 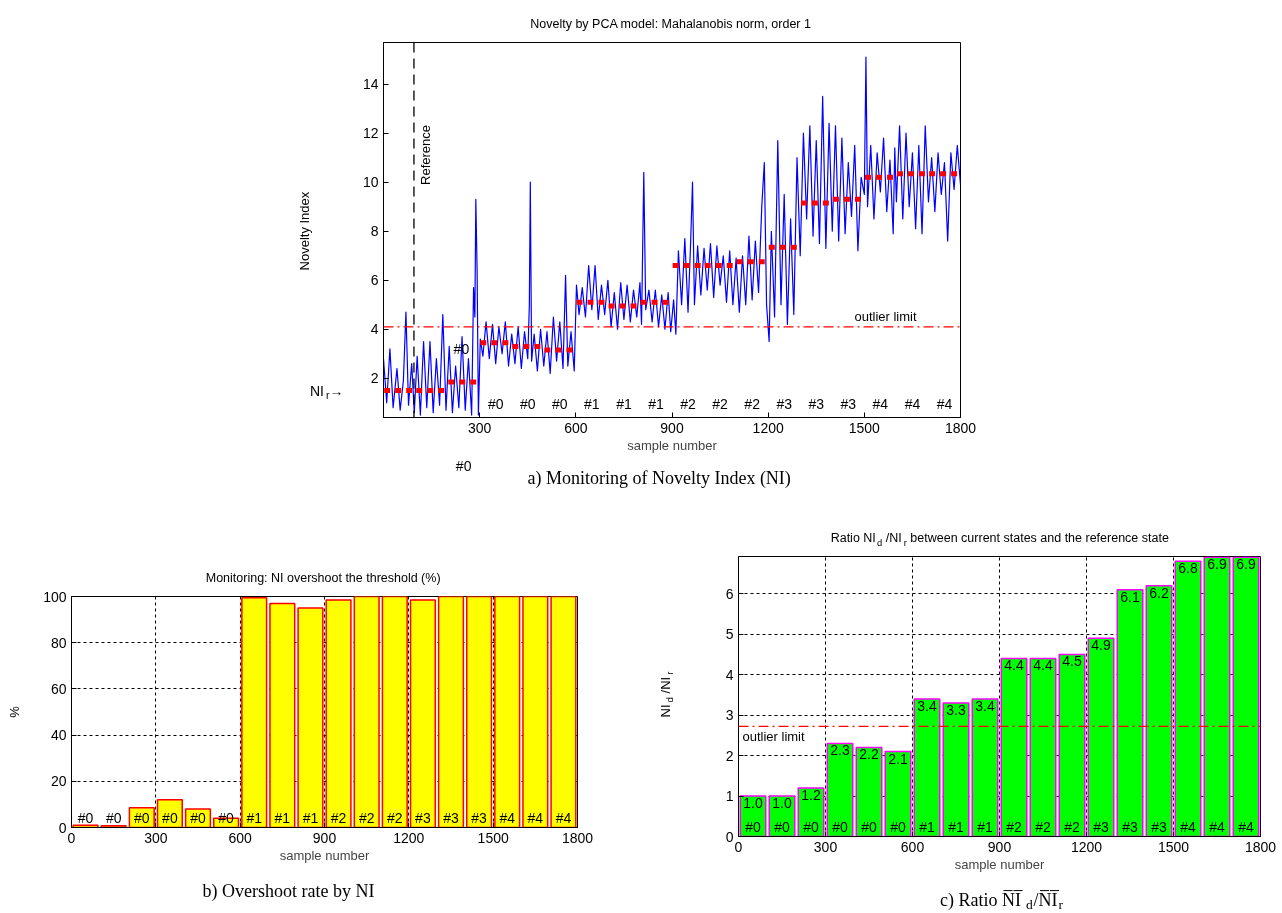 I want to click on data-label: 2.1, so click(x=898, y=758).